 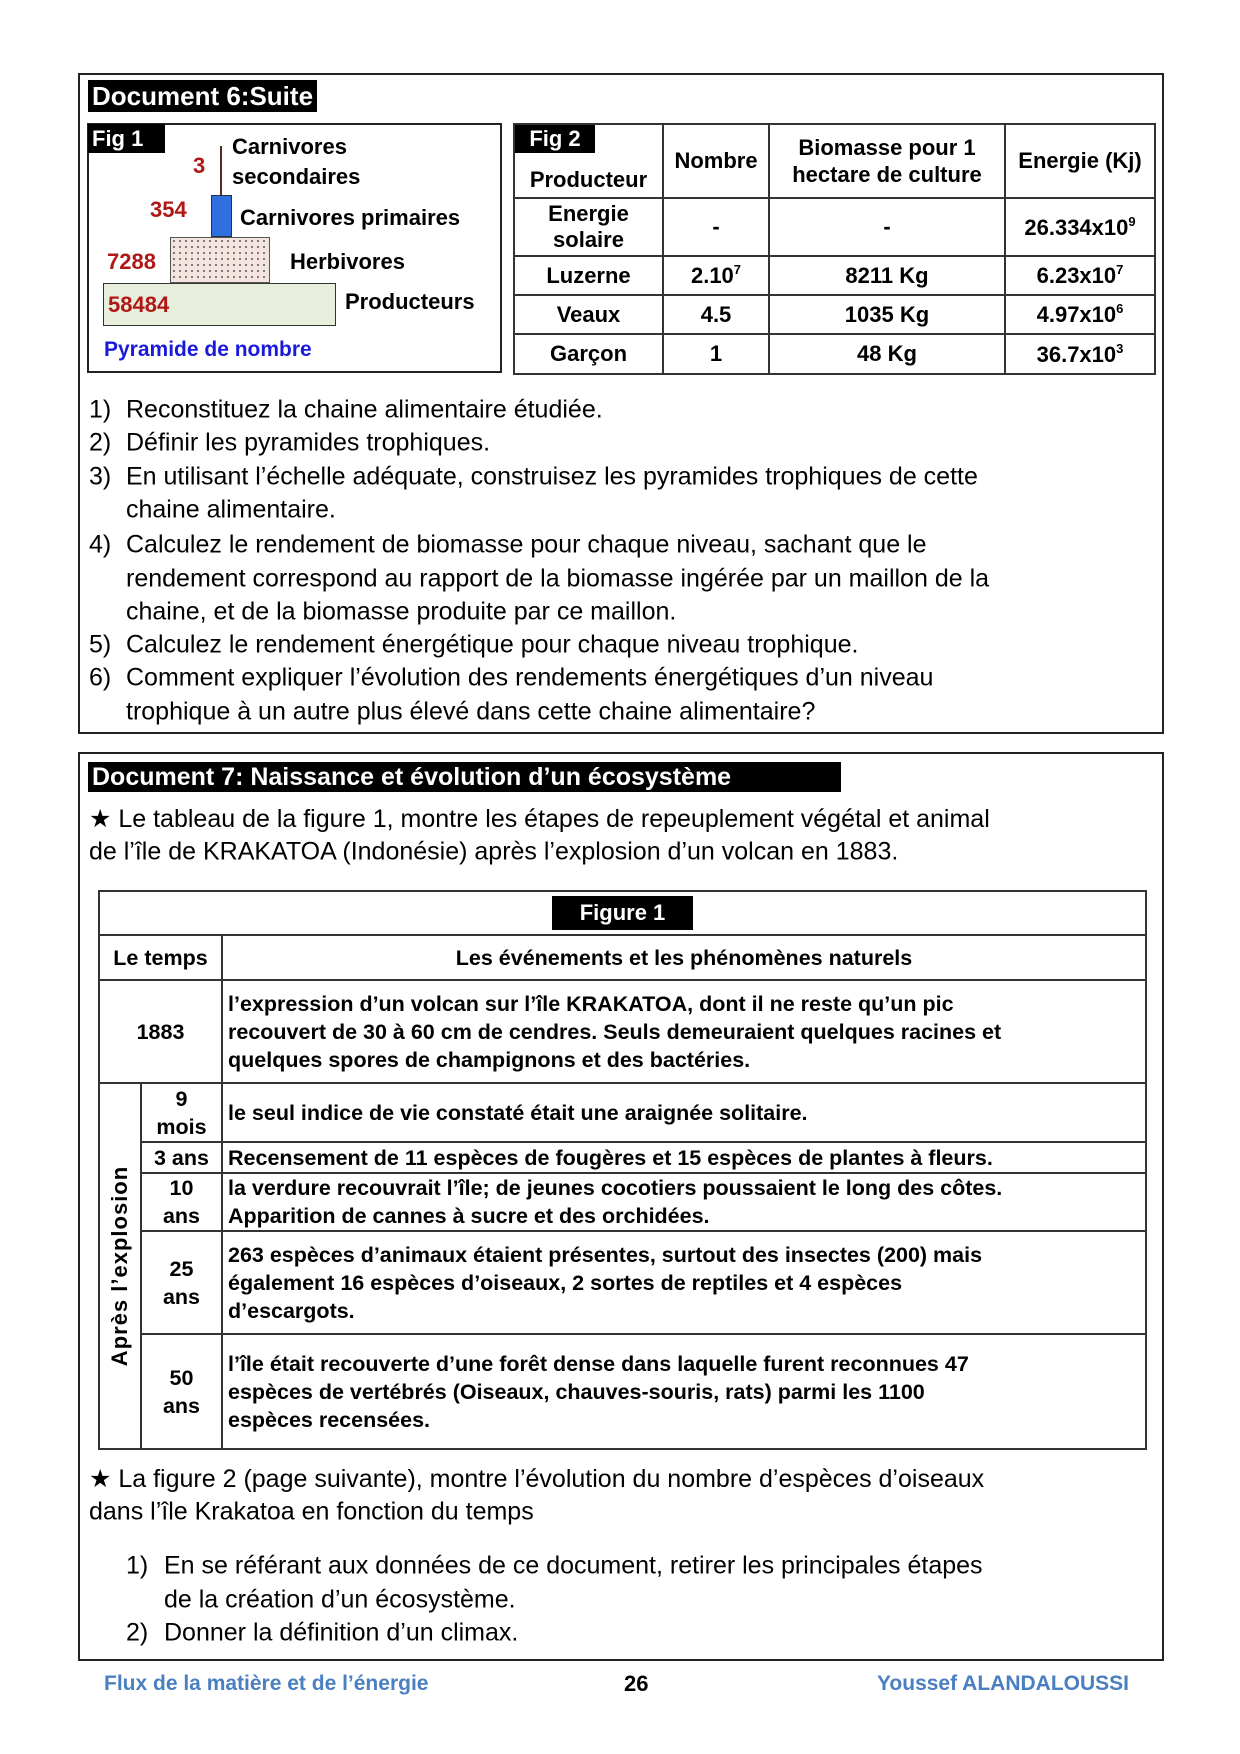 I want to click on q6-2-text: Définir les pyramides trophiques., so click(x=308, y=442).